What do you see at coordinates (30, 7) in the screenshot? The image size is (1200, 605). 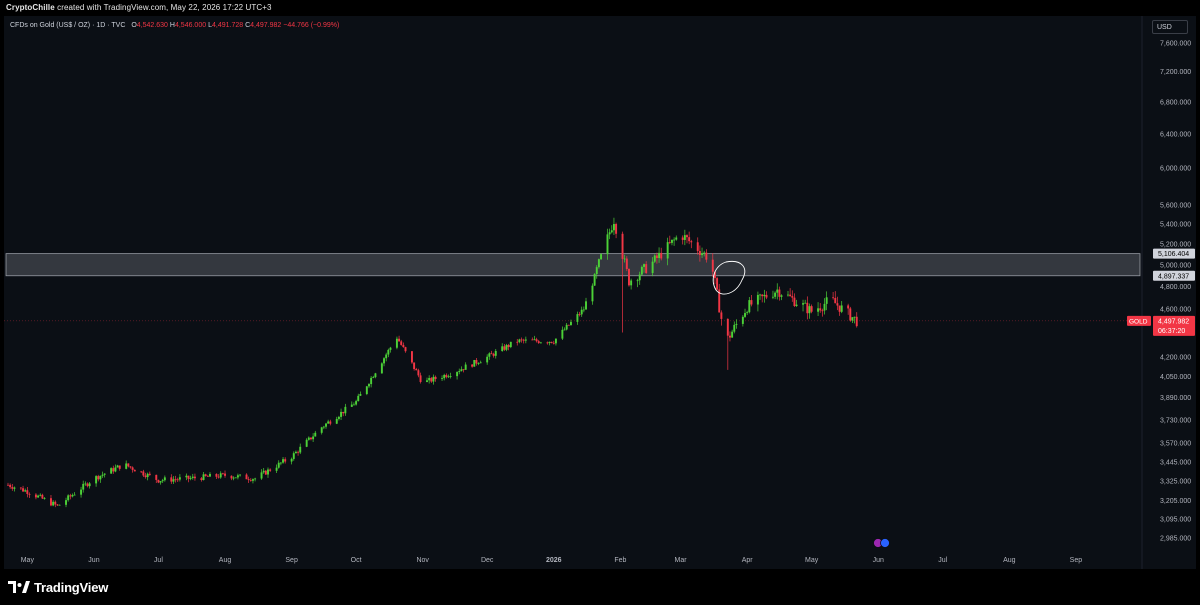 I see `author-name: CryptoChille` at bounding box center [30, 7].